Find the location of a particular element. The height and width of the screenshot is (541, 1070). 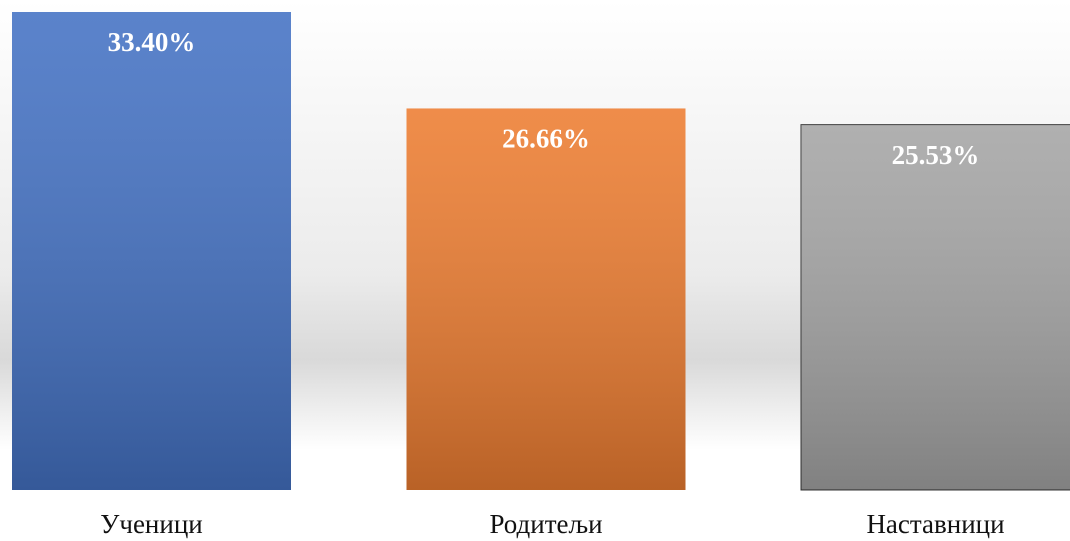

data-label: 25.53% is located at coordinates (936, 155).